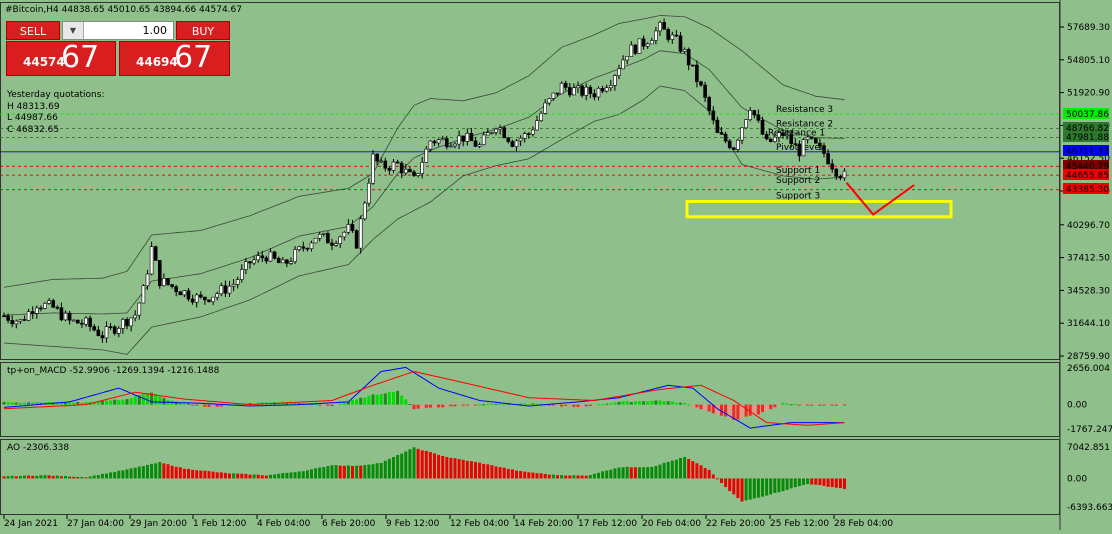 The height and width of the screenshot is (534, 1112). What do you see at coordinates (73, 30) in the screenshot?
I see `chevron-down-icon: ▼` at bounding box center [73, 30].